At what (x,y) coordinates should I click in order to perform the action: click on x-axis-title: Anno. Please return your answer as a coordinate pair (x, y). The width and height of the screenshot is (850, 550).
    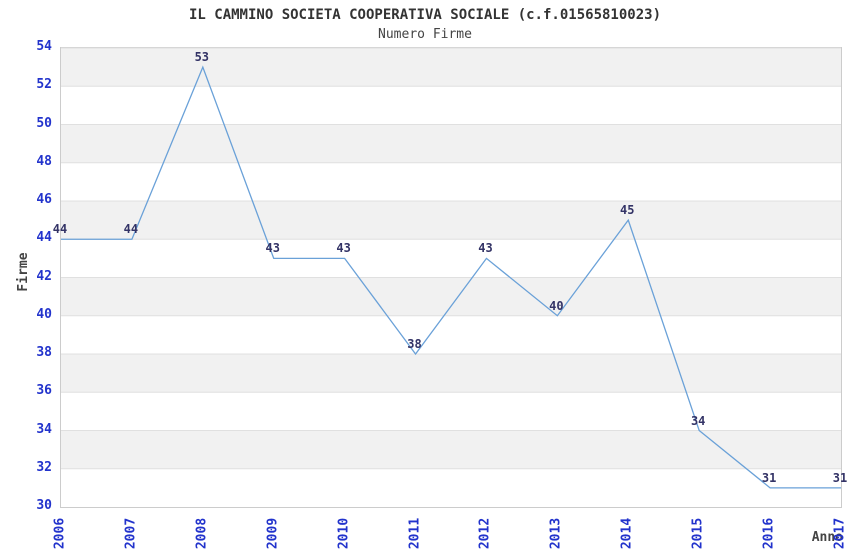
    Looking at the image, I should click on (827, 537).